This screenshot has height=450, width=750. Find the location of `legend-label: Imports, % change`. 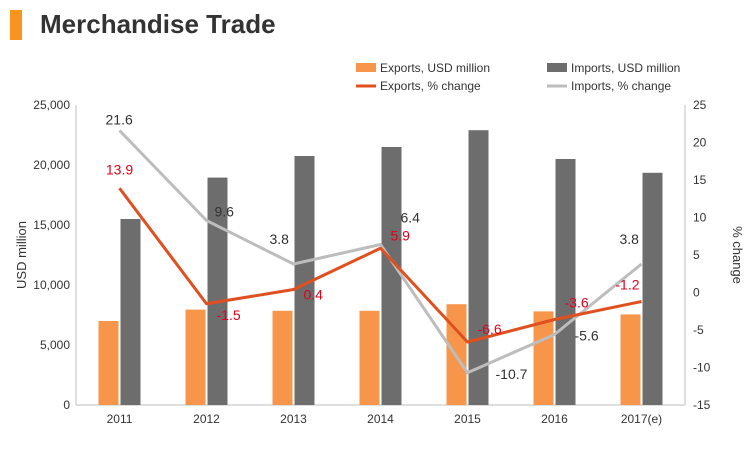

legend-label: Imports, % change is located at coordinates (621, 86).